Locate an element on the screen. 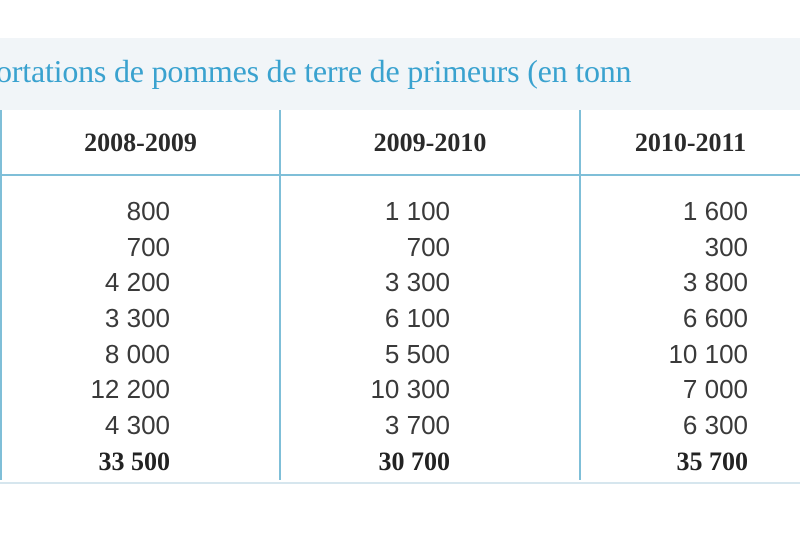  total-cell: 35 700 is located at coordinates (712, 461).